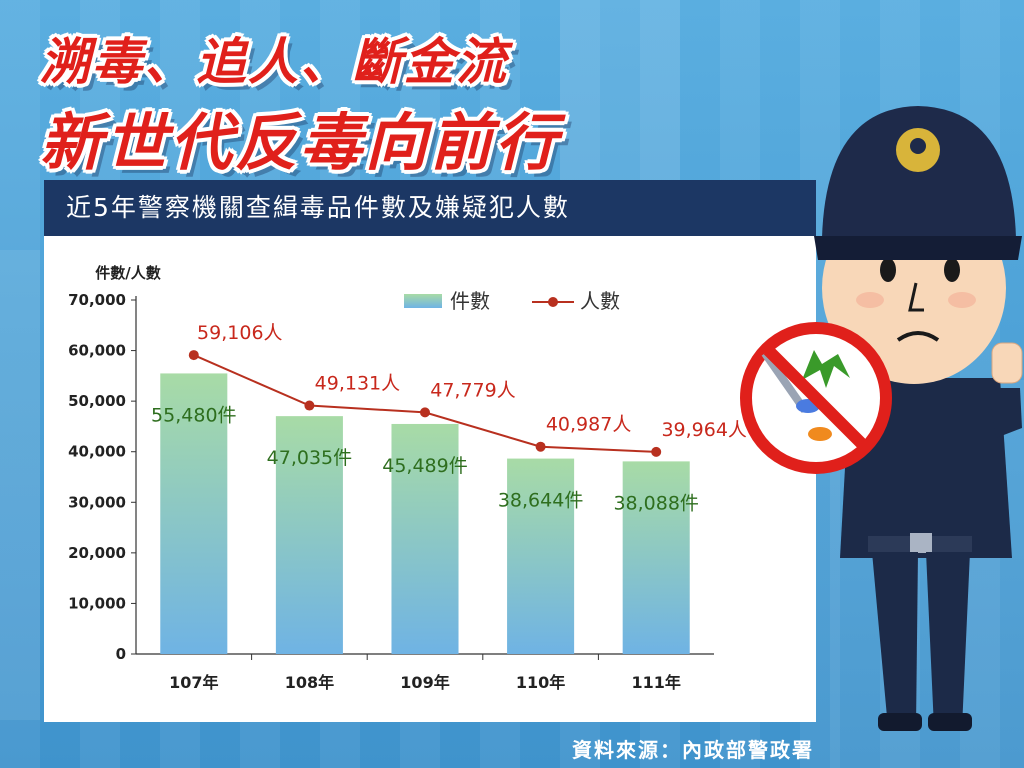  I want to click on left-leg, so click(895, 640).